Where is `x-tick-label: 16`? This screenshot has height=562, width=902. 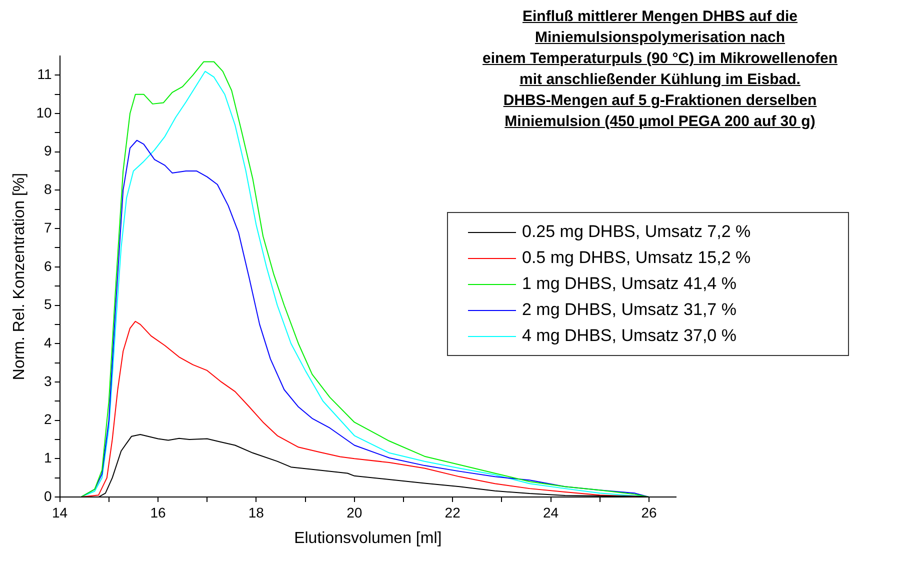
x-tick-label: 16 is located at coordinates (158, 512).